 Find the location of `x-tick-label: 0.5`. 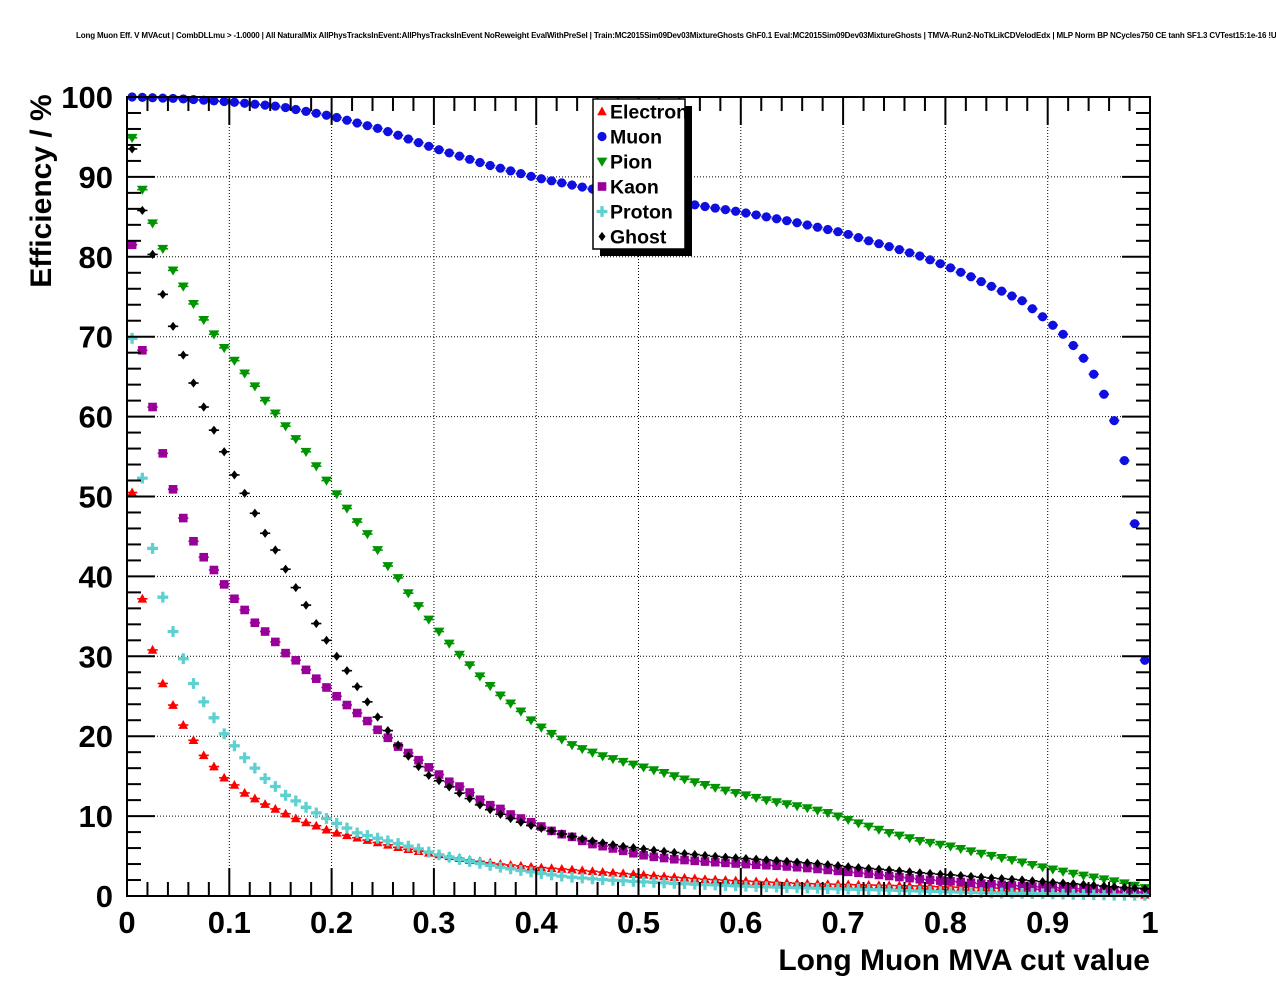

x-tick-label: 0.5 is located at coordinates (638, 922).